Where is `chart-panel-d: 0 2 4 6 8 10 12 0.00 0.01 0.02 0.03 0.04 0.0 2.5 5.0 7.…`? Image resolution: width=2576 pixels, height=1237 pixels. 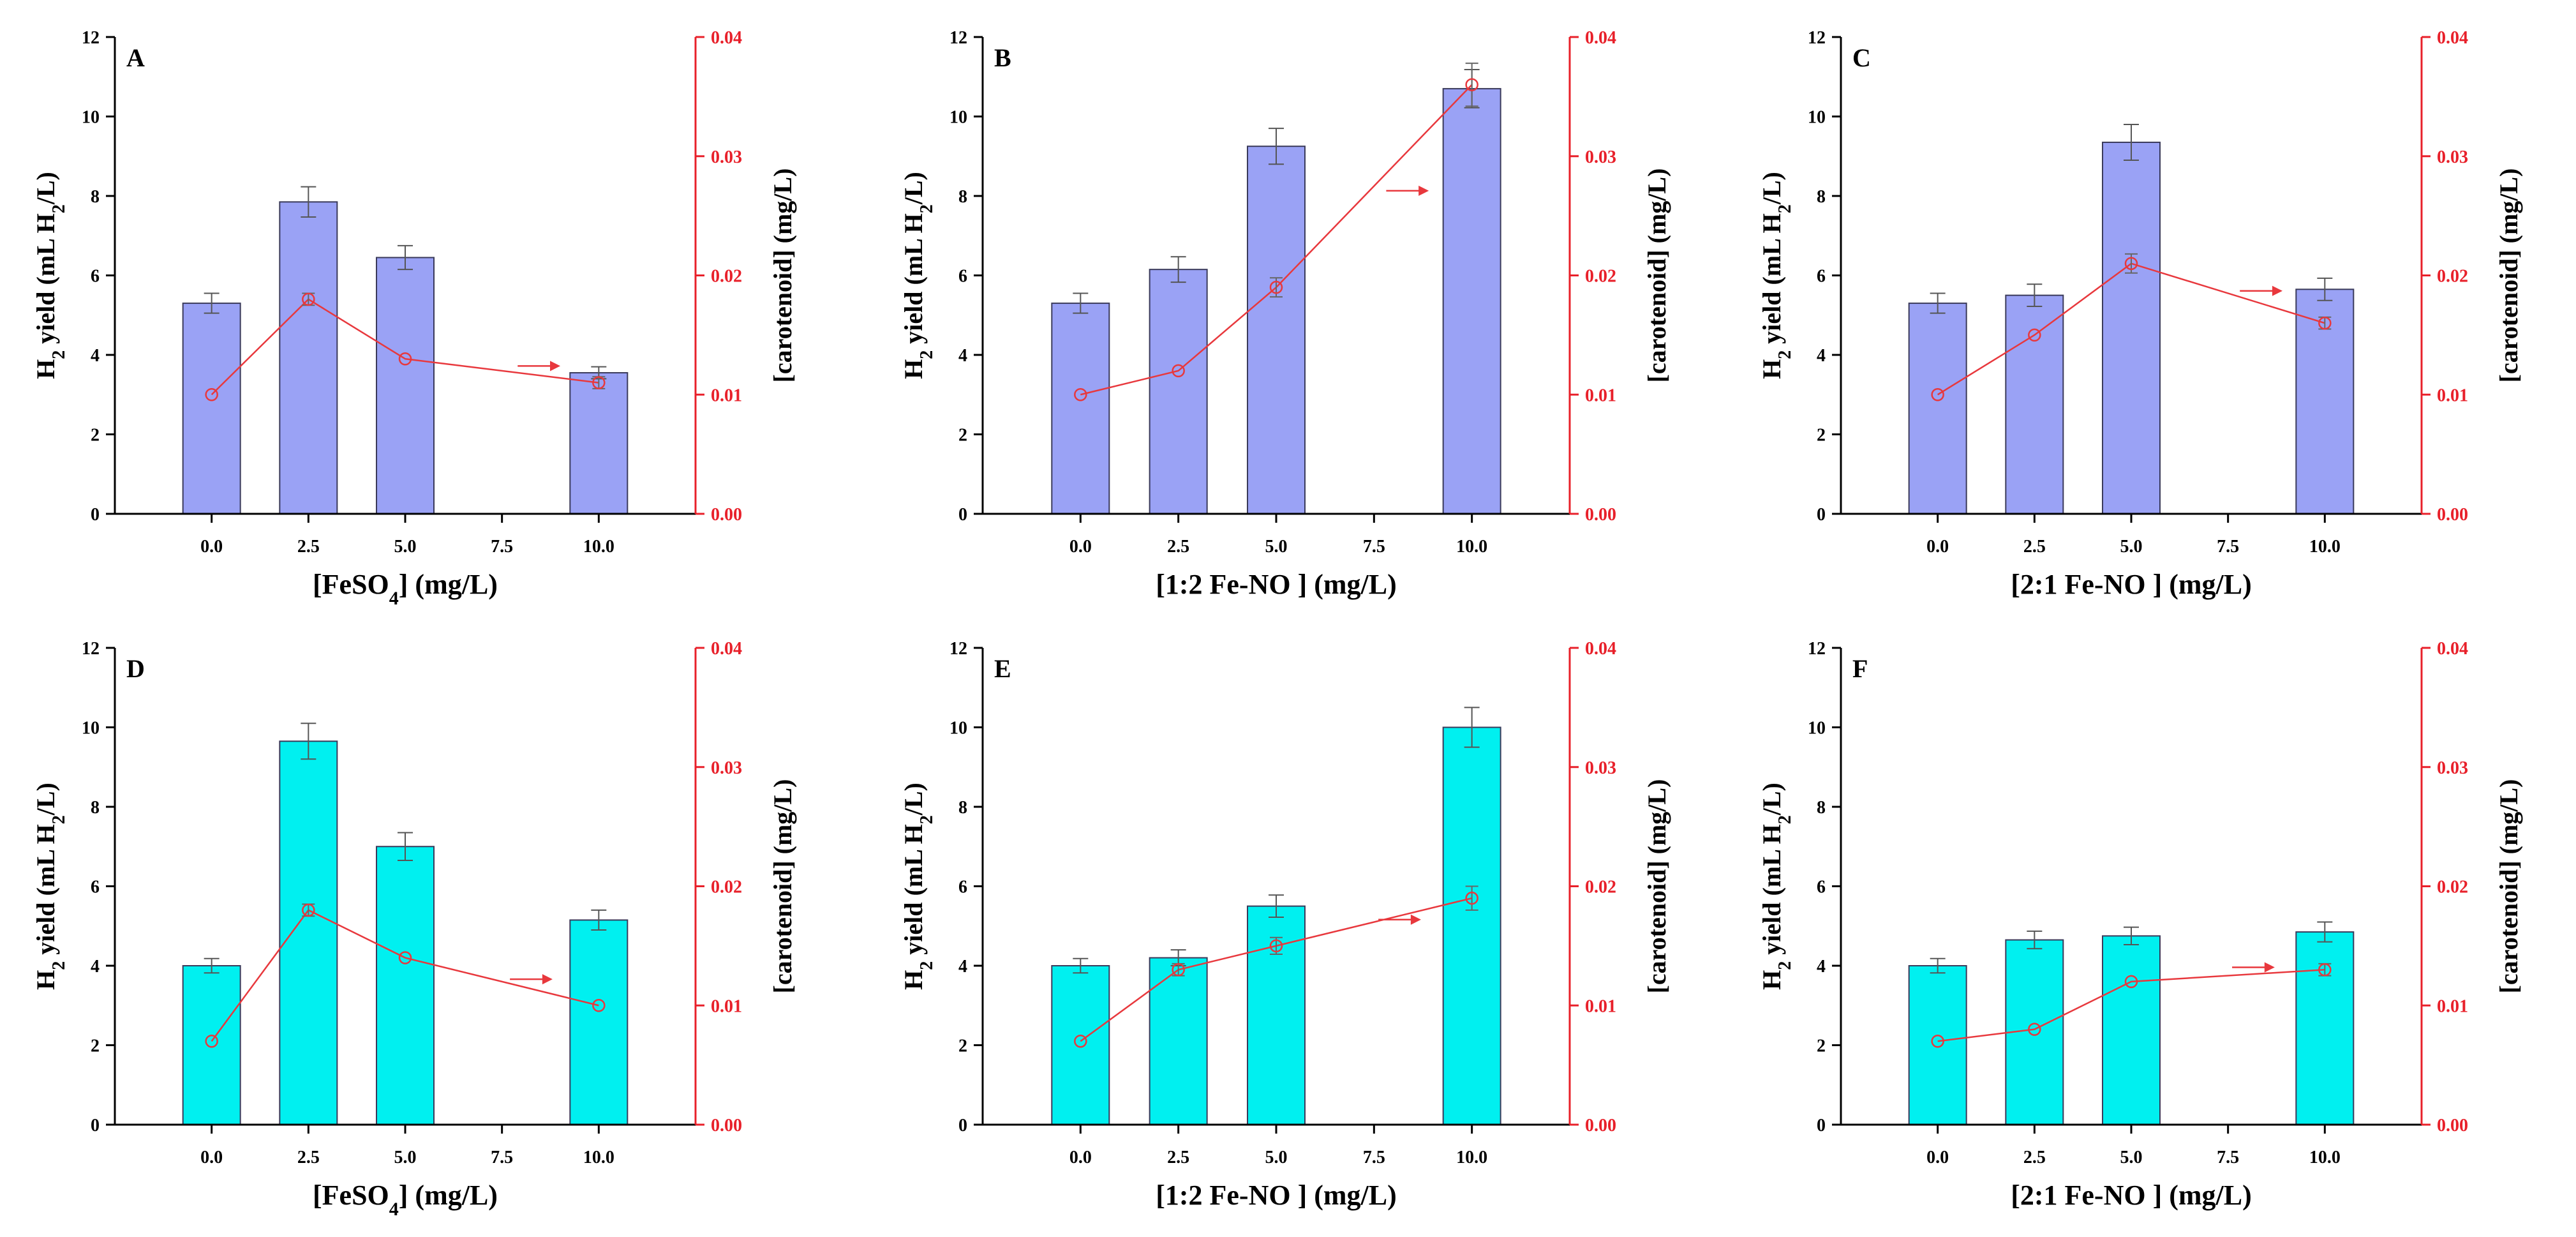
chart-panel-d: 0 2 4 6 8 10 12 0.00 0.01 0.02 0.03 0.04 0.0 2.5 5.0 7.… is located at coordinates (414, 929).